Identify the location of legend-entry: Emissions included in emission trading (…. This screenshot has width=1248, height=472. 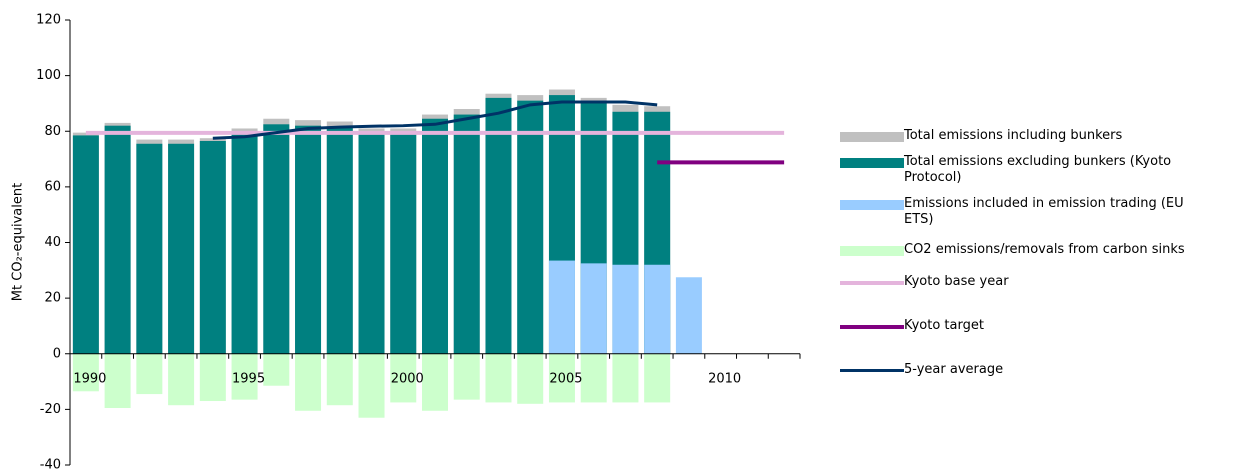
(1040, 212).